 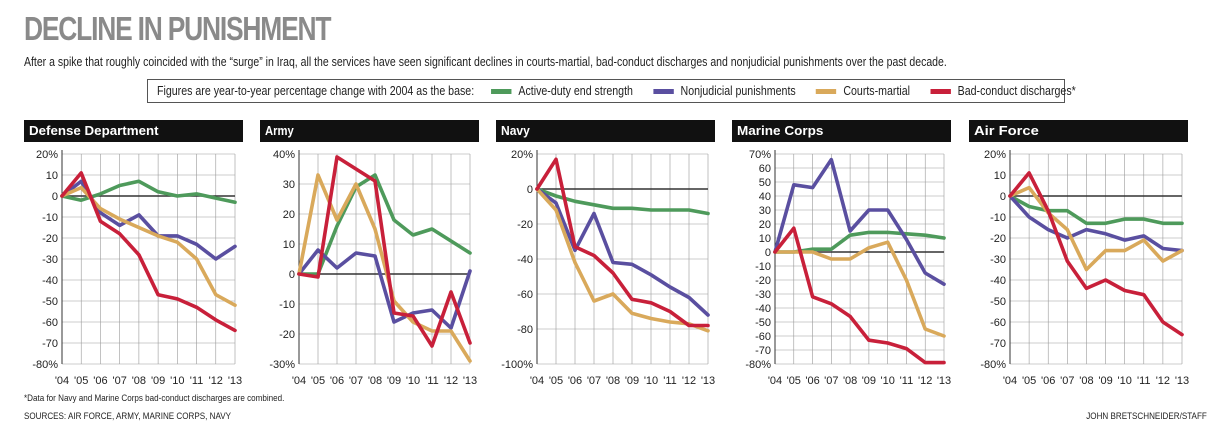 I want to click on marine-corps-line-bad-conduct, so click(x=859, y=295).